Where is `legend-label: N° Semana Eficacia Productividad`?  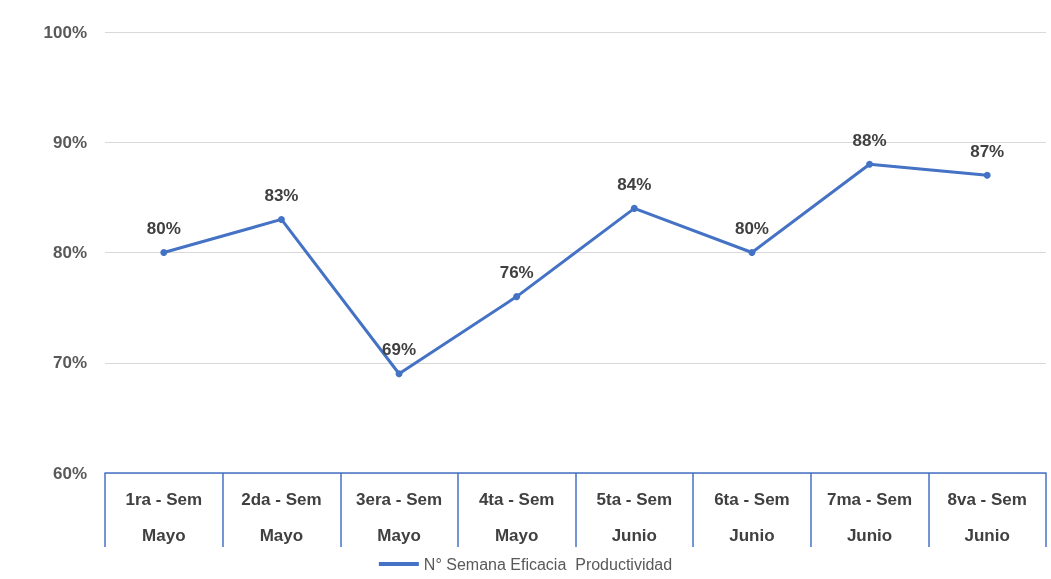
legend-label: N° Semana Eficacia Productividad is located at coordinates (548, 564).